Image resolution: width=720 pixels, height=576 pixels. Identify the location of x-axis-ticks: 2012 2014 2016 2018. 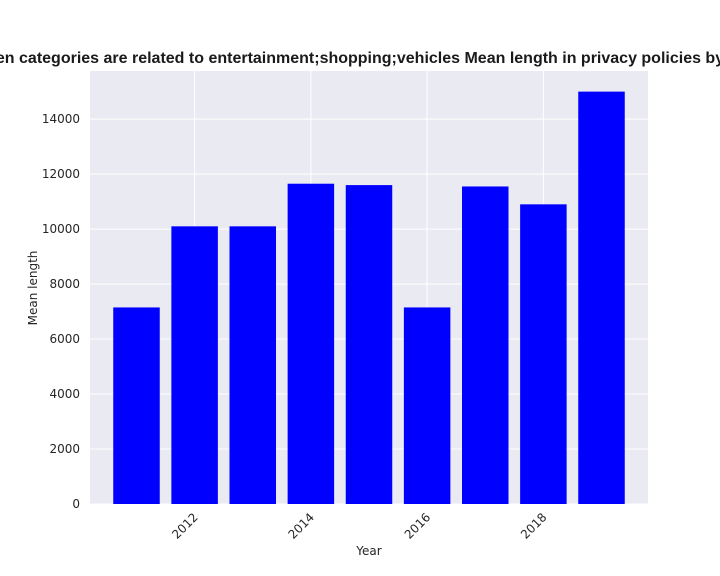
(359, 525).